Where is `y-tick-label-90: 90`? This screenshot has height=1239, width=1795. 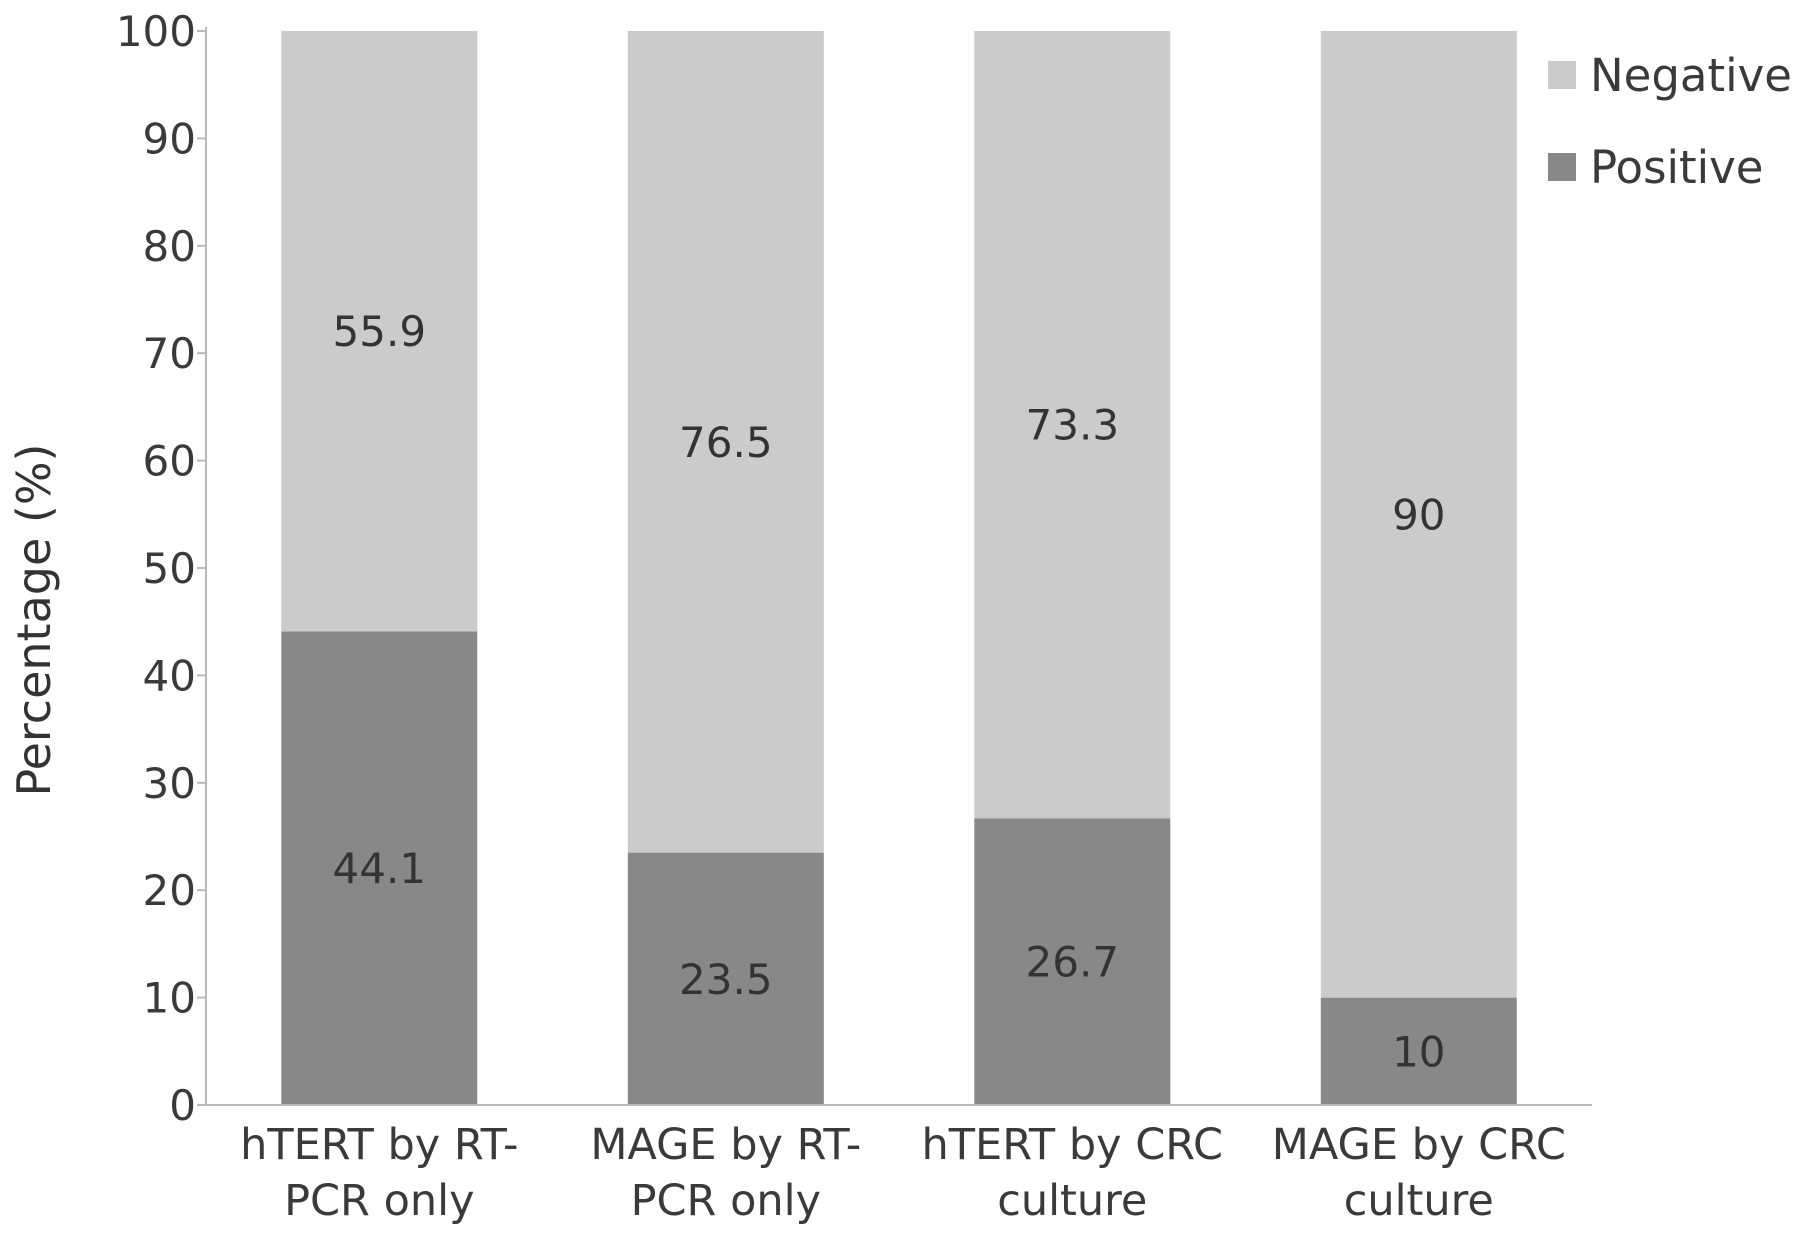
y-tick-label-90: 90 is located at coordinates (169, 138).